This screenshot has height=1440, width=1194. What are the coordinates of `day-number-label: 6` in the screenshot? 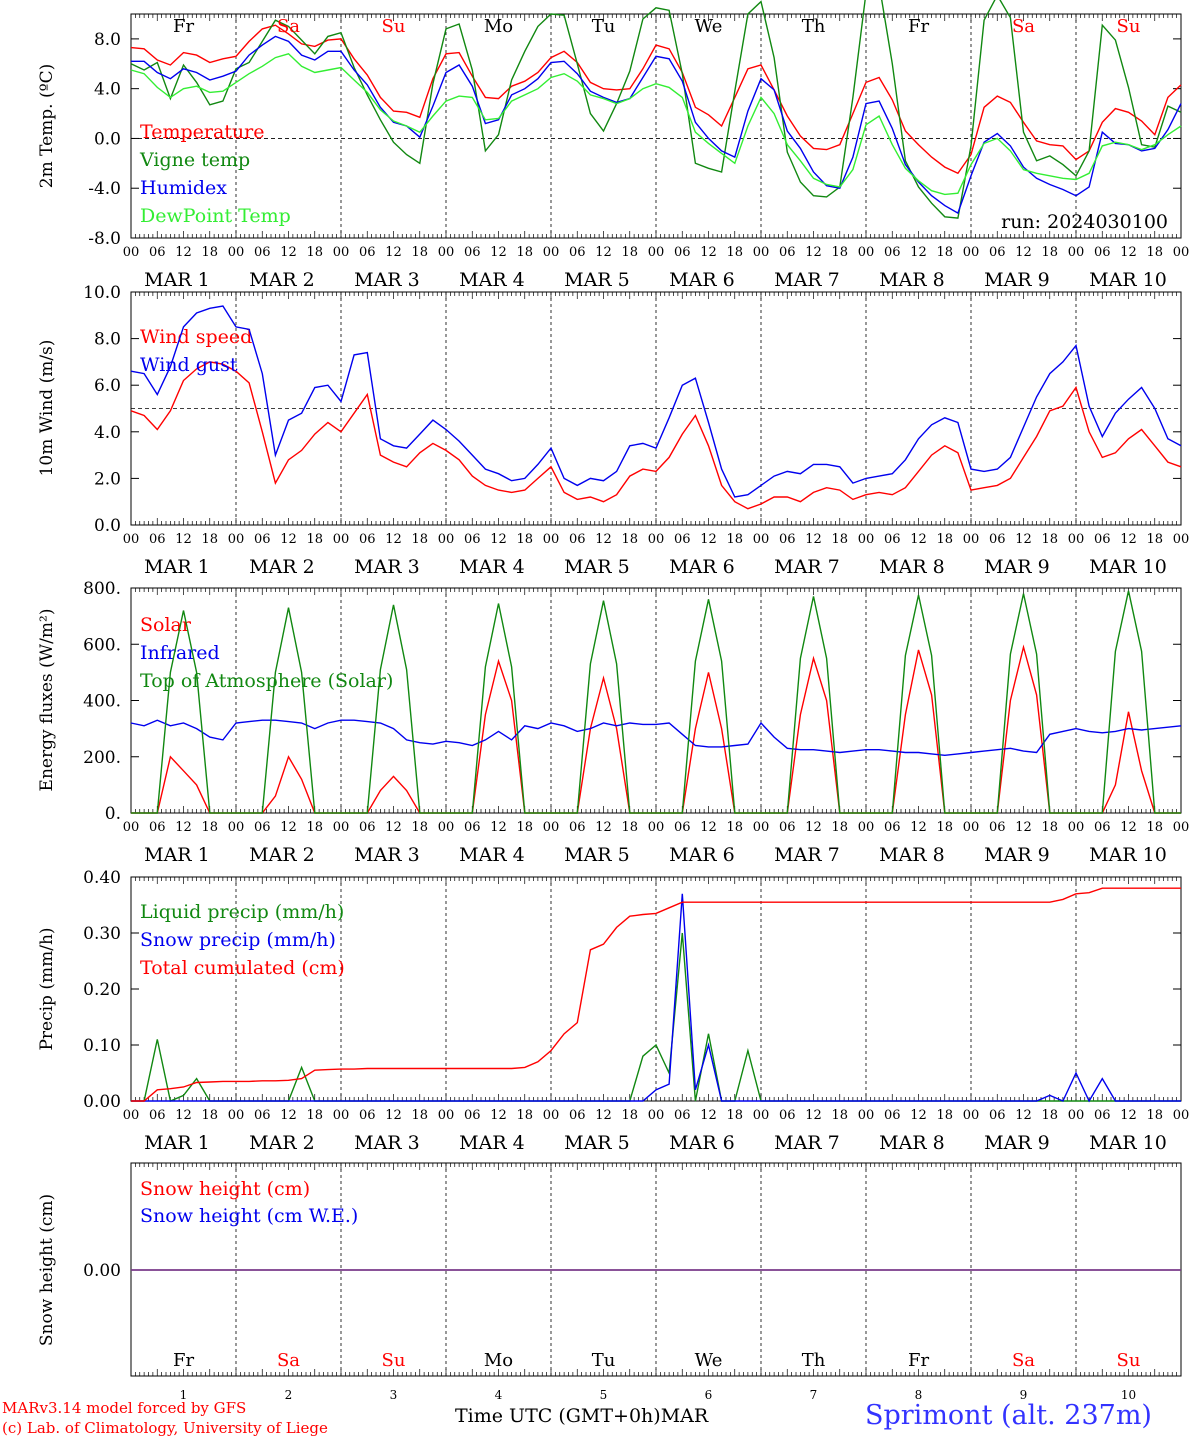 It's located at (709, 1395).